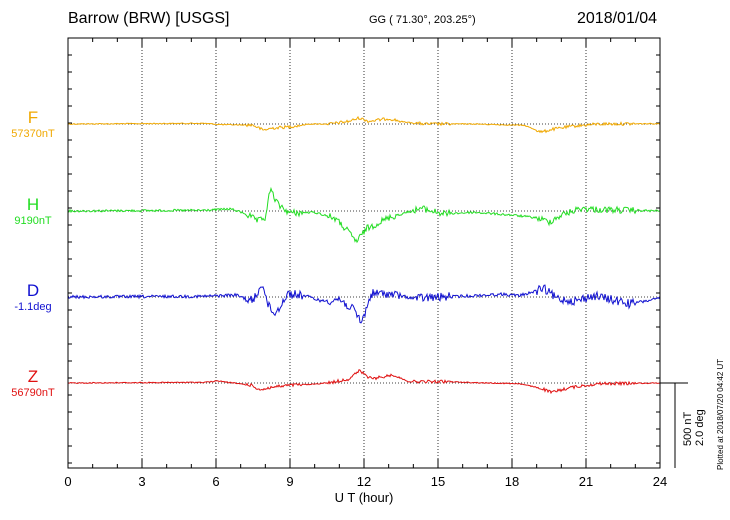 Image resolution: width=730 pixels, height=520 pixels. Describe the element at coordinates (33, 204) in the screenshot. I see `channel-h-name: H` at that location.